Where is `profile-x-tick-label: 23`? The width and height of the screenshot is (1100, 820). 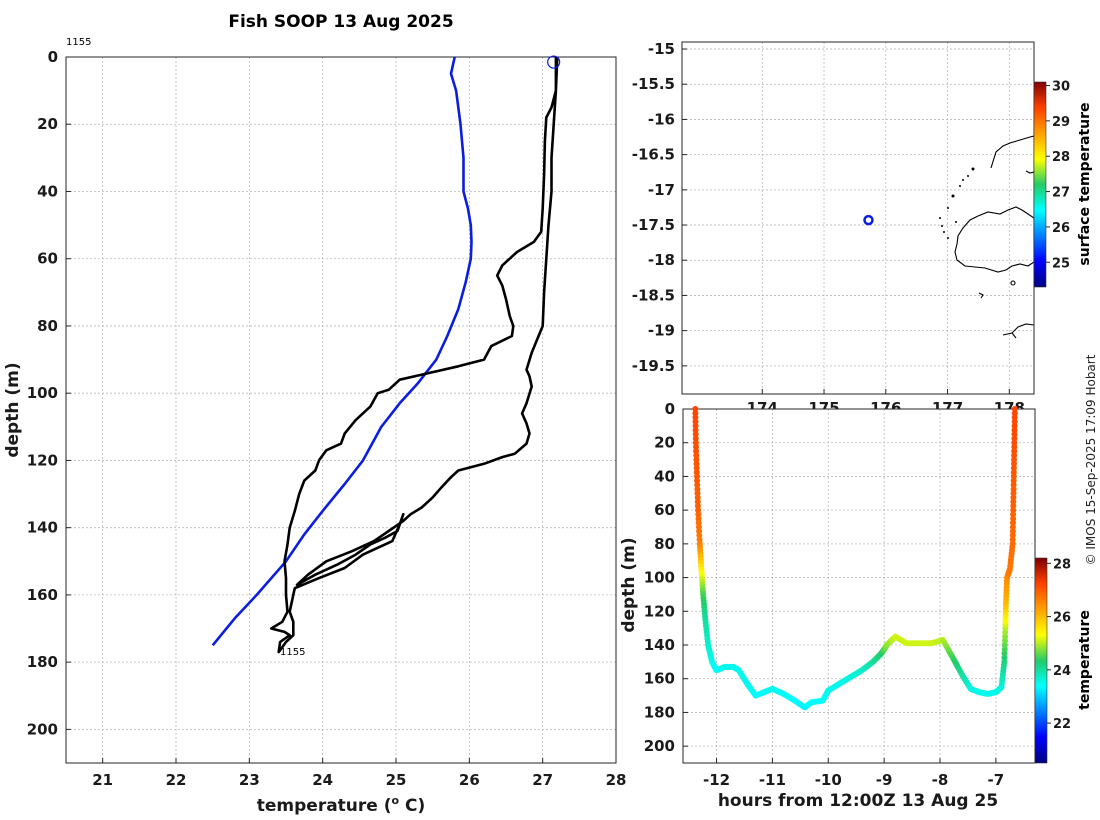 profile-x-tick-label: 23 is located at coordinates (249, 780).